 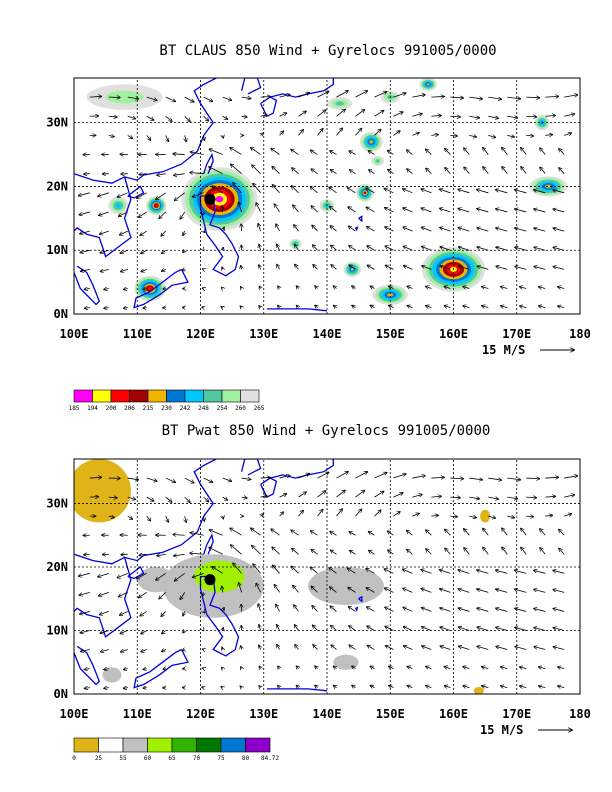 I want to click on y-ticks-pwat: 0N 10N 20N 30N, so click(x=57, y=598).